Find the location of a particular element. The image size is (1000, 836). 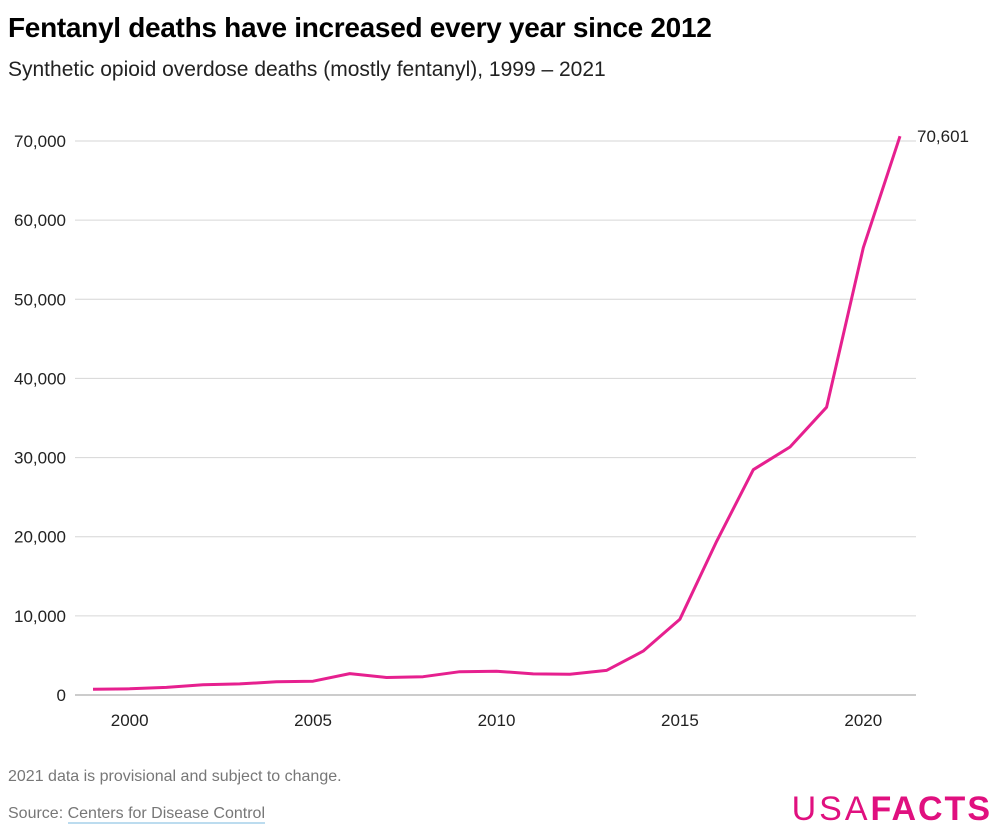

y-tick-label: 70,000 is located at coordinates (40, 141).